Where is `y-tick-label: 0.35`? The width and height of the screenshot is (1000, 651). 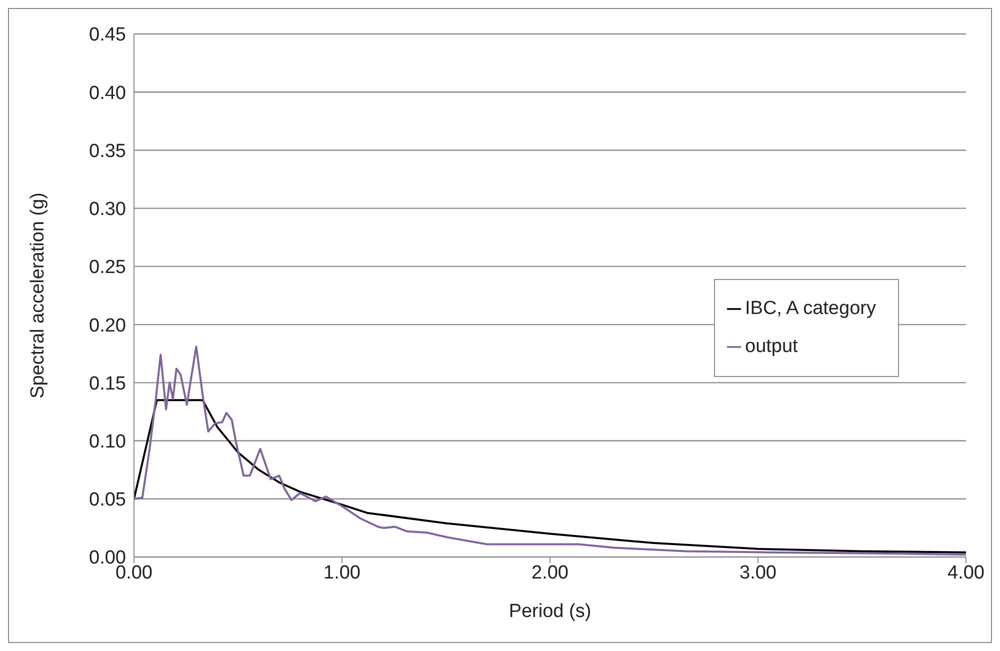
y-tick-label: 0.35 is located at coordinates (107, 151).